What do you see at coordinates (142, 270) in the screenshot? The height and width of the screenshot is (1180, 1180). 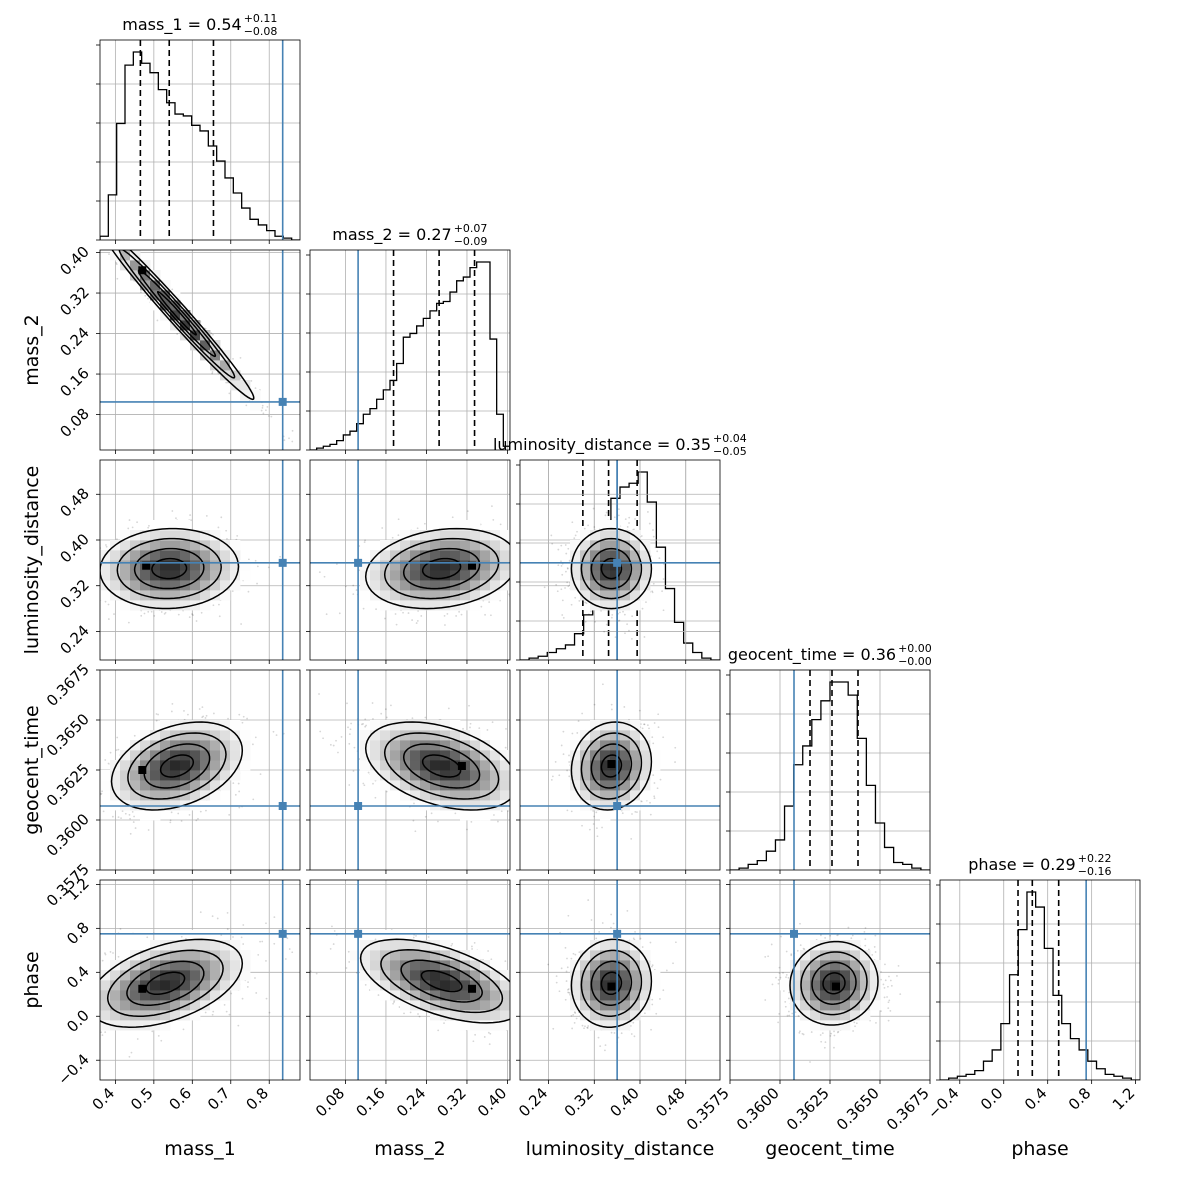 I see `mode-marker` at bounding box center [142, 270].